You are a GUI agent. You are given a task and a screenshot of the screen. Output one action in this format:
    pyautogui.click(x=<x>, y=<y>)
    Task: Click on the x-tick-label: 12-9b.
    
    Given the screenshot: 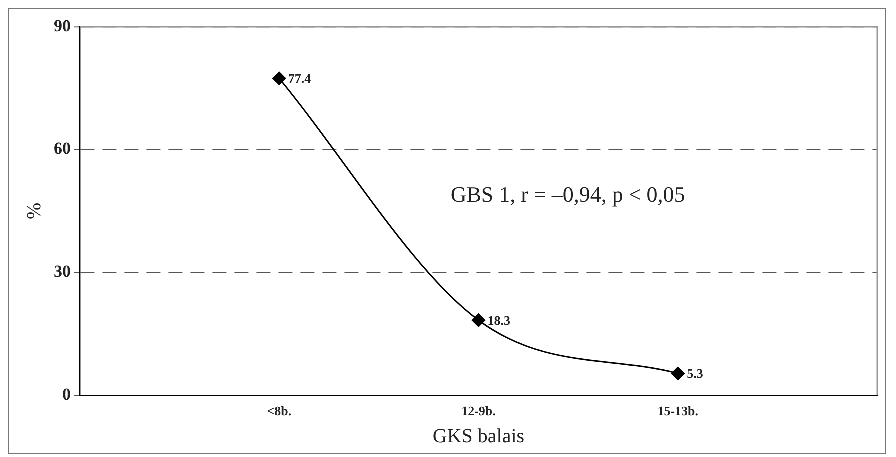 What is the action you would take?
    pyautogui.click(x=479, y=411)
    